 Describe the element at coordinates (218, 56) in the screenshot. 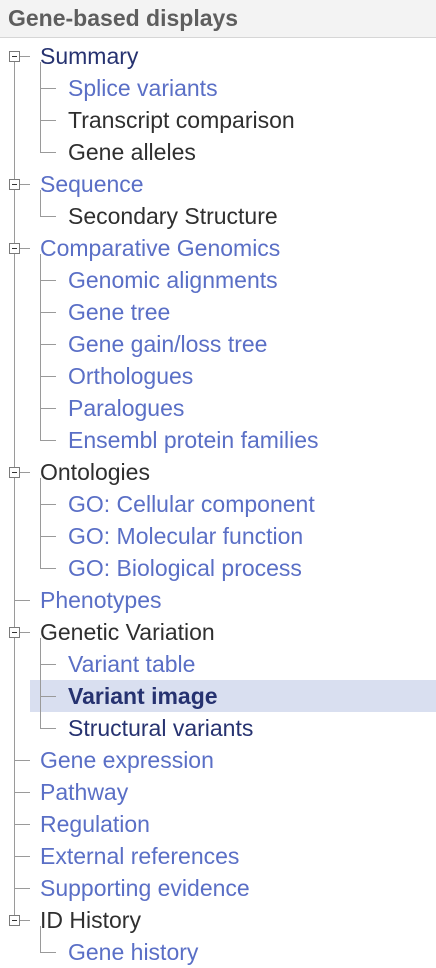

I see `tree-item-summary: Summary` at that location.